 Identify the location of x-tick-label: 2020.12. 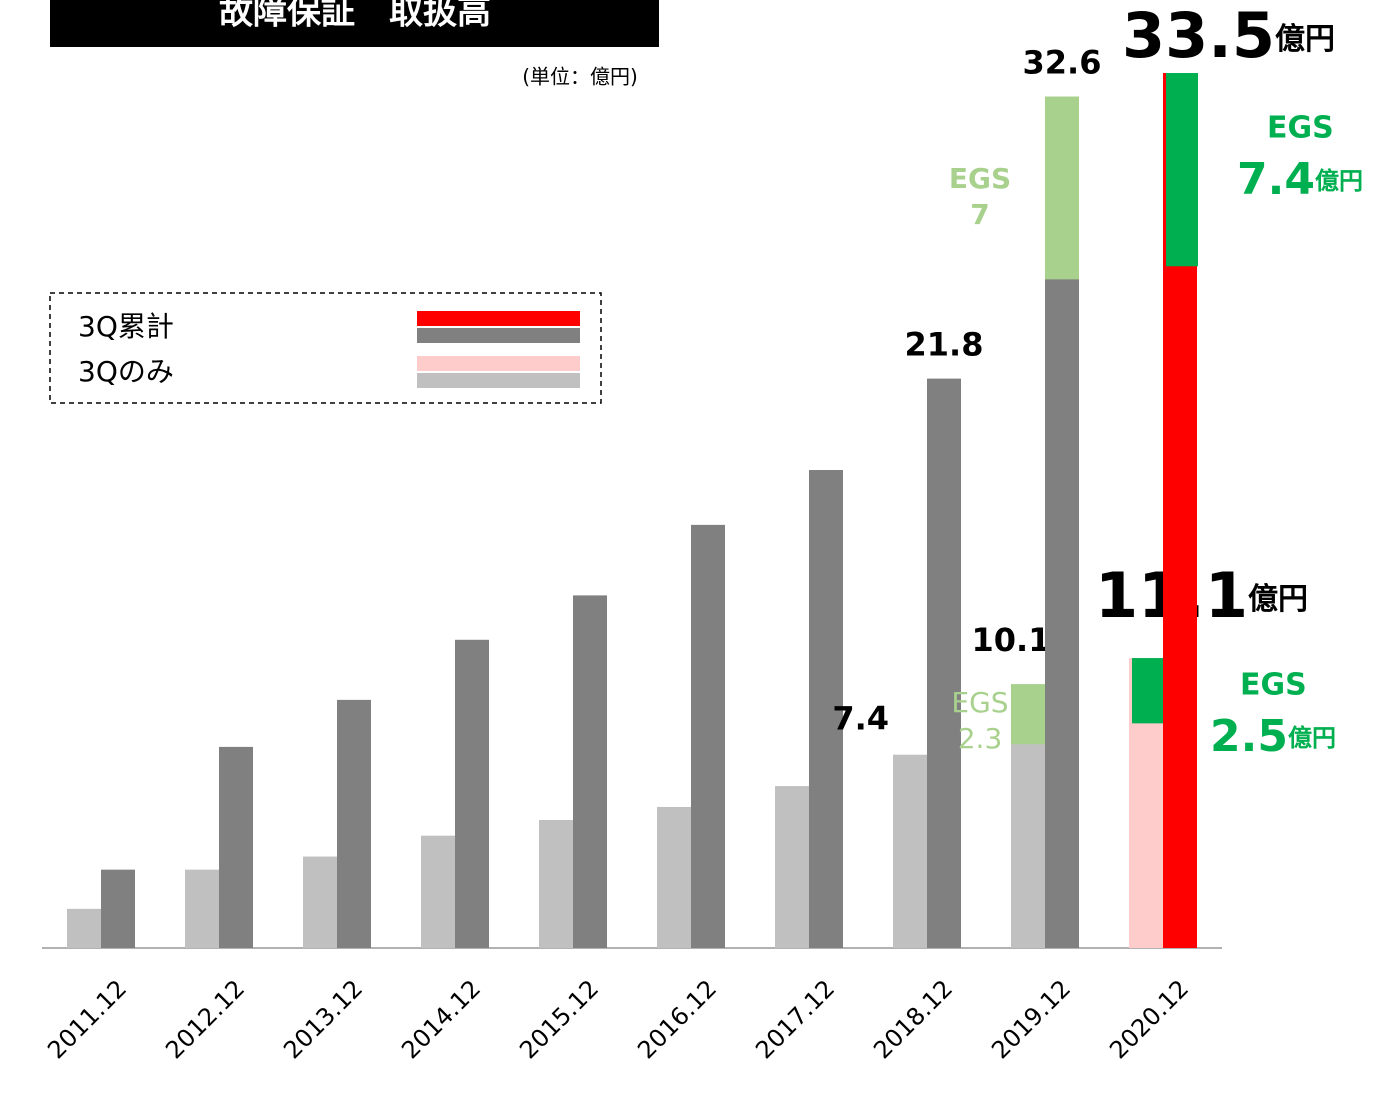
(1149, 1019).